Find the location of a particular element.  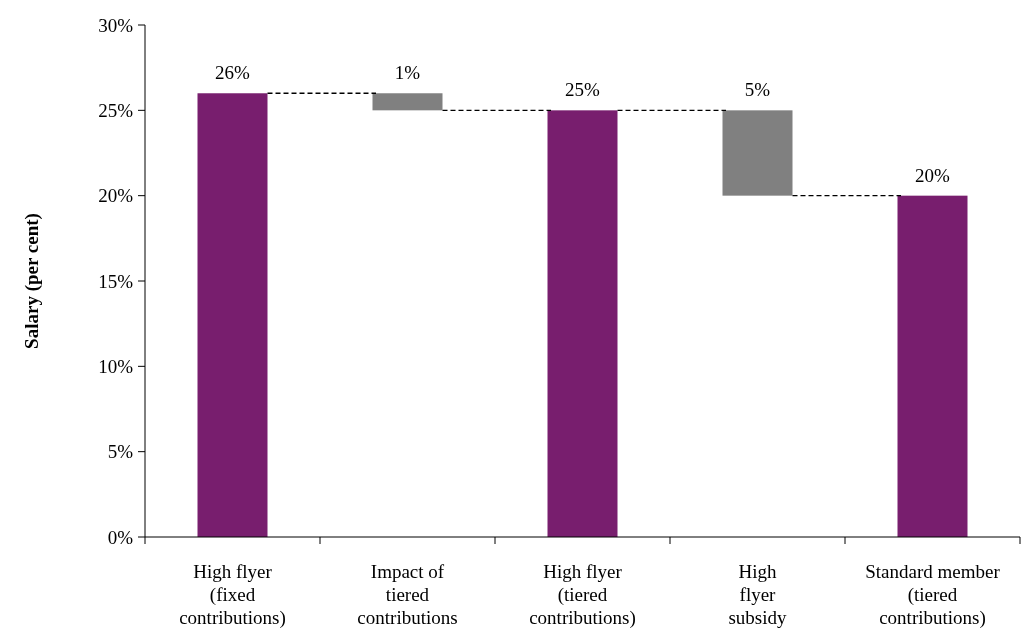

x-tick-label: Impact of tiered contributions is located at coordinates (407, 594).